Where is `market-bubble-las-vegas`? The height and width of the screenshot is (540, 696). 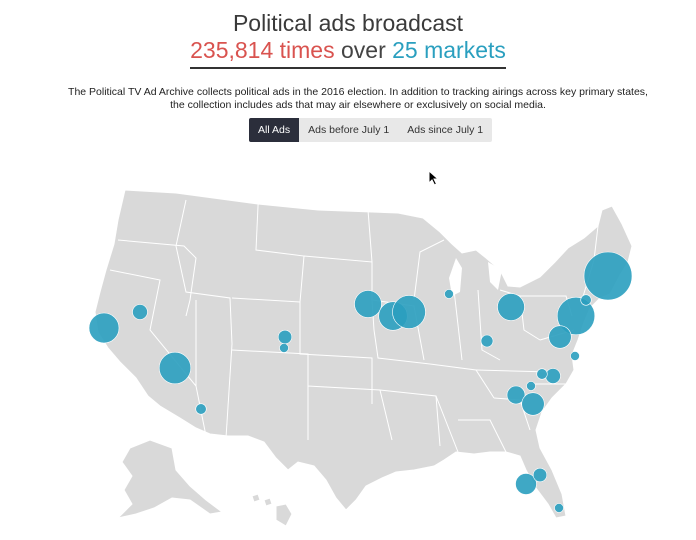
market-bubble-las-vegas is located at coordinates (175, 368).